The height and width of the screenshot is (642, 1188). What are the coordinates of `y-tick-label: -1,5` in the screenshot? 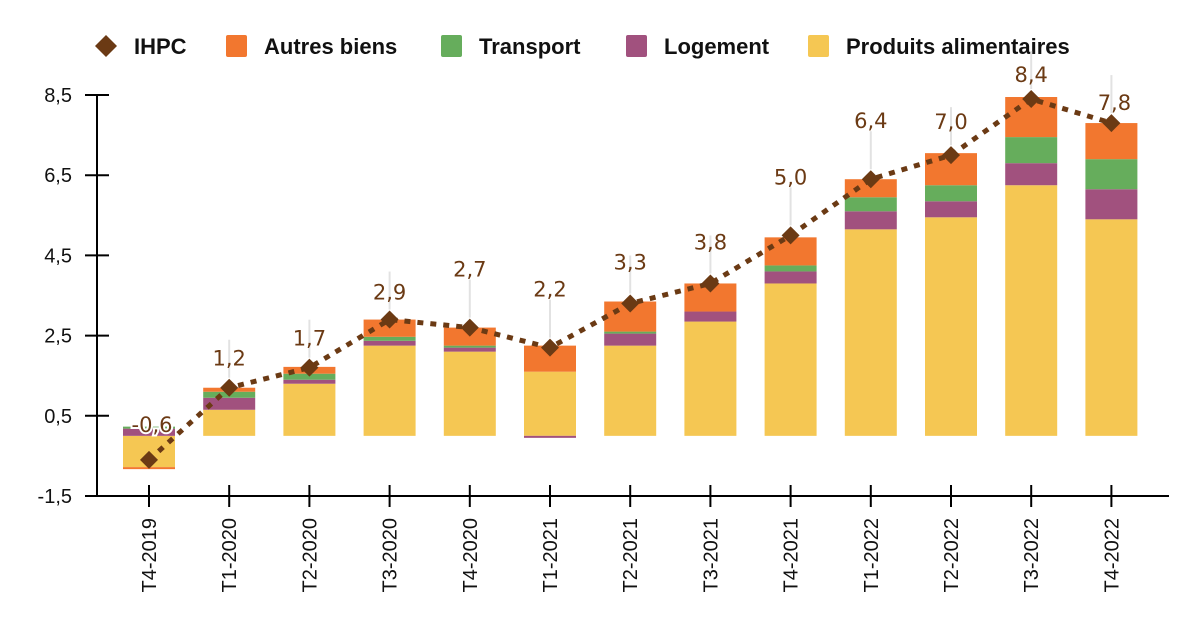 It's located at (55, 497).